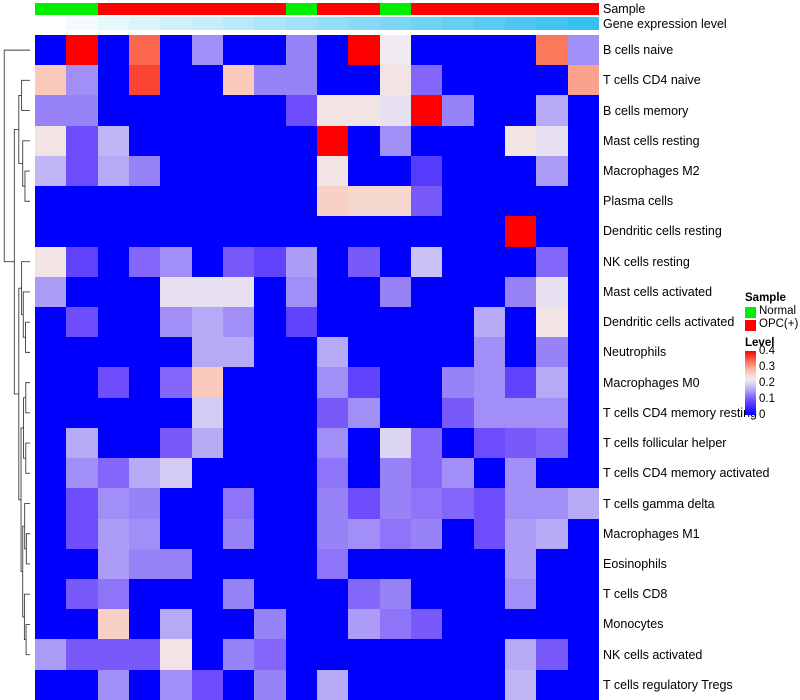 The image size is (800, 700). I want to click on sample-legend-items: Normal OPC(+), so click(772, 318).